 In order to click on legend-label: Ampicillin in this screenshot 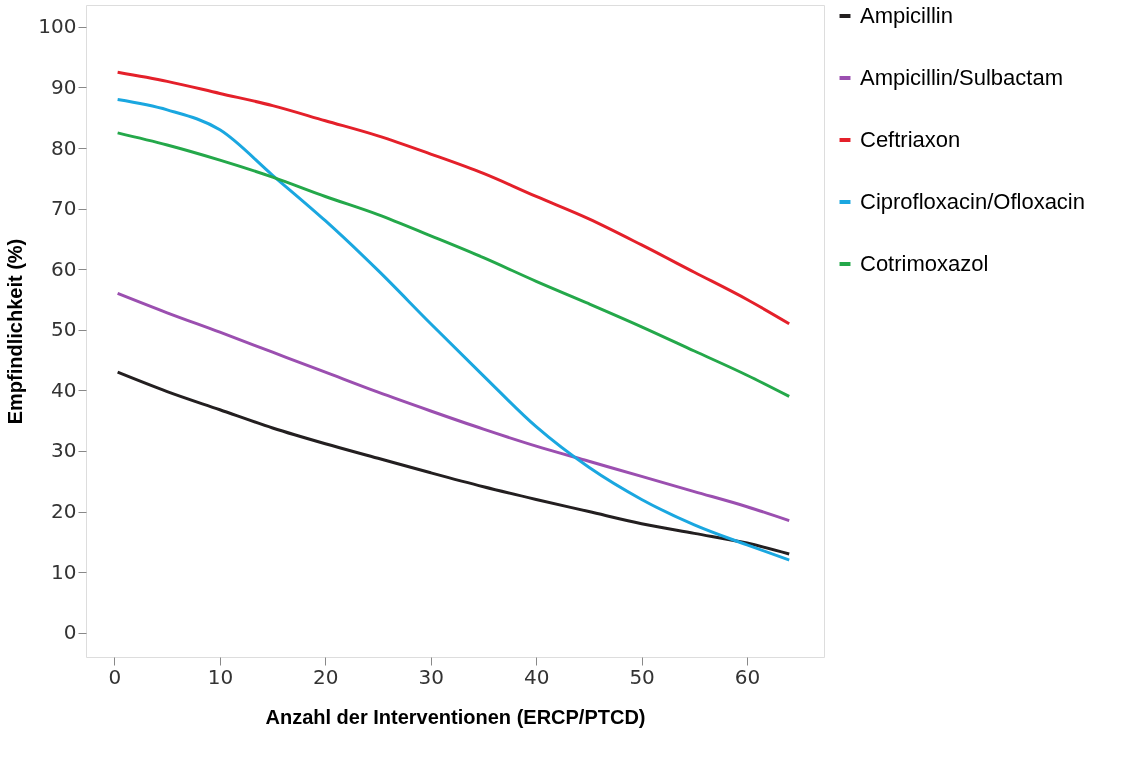, I will do `click(906, 15)`.